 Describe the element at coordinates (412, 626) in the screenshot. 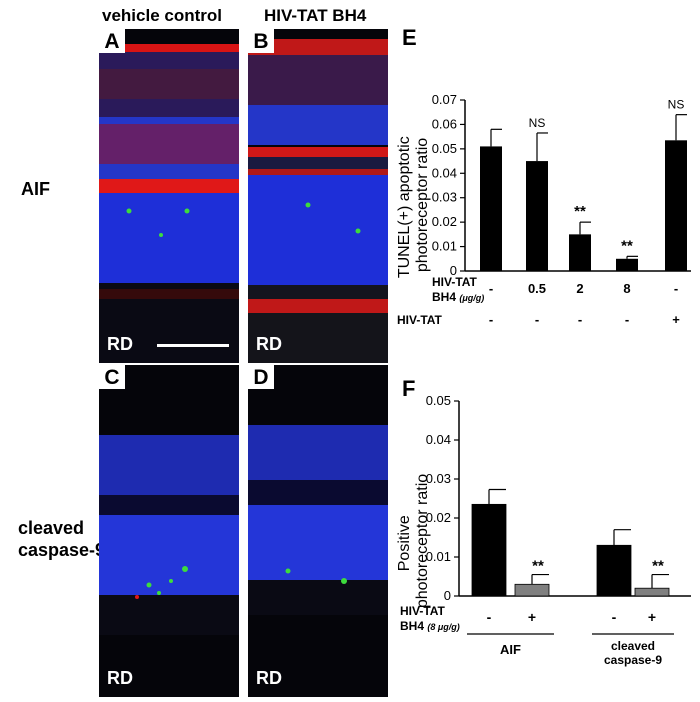

I see `chart-f-row-bh4: BH4` at that location.